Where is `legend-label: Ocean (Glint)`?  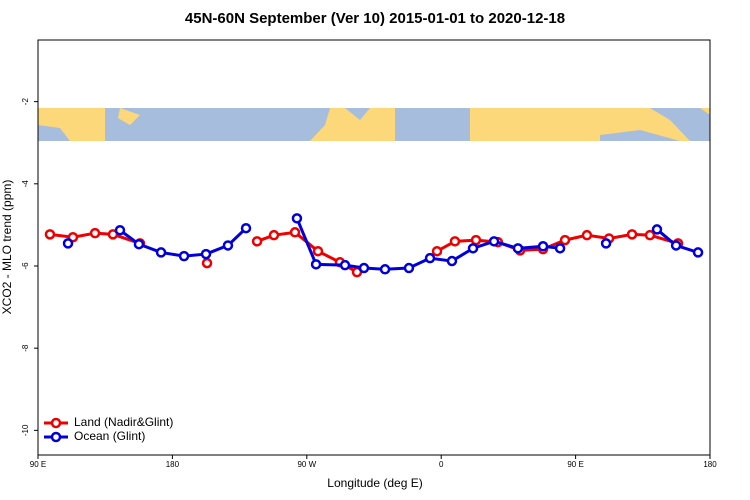 legend-label: Ocean (Glint) is located at coordinates (109, 436).